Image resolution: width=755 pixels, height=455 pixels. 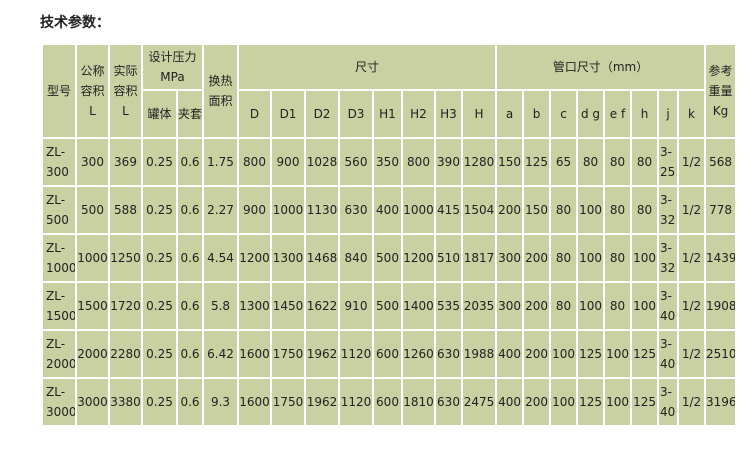 I want to click on table-cell: 1962, so click(x=322, y=354).